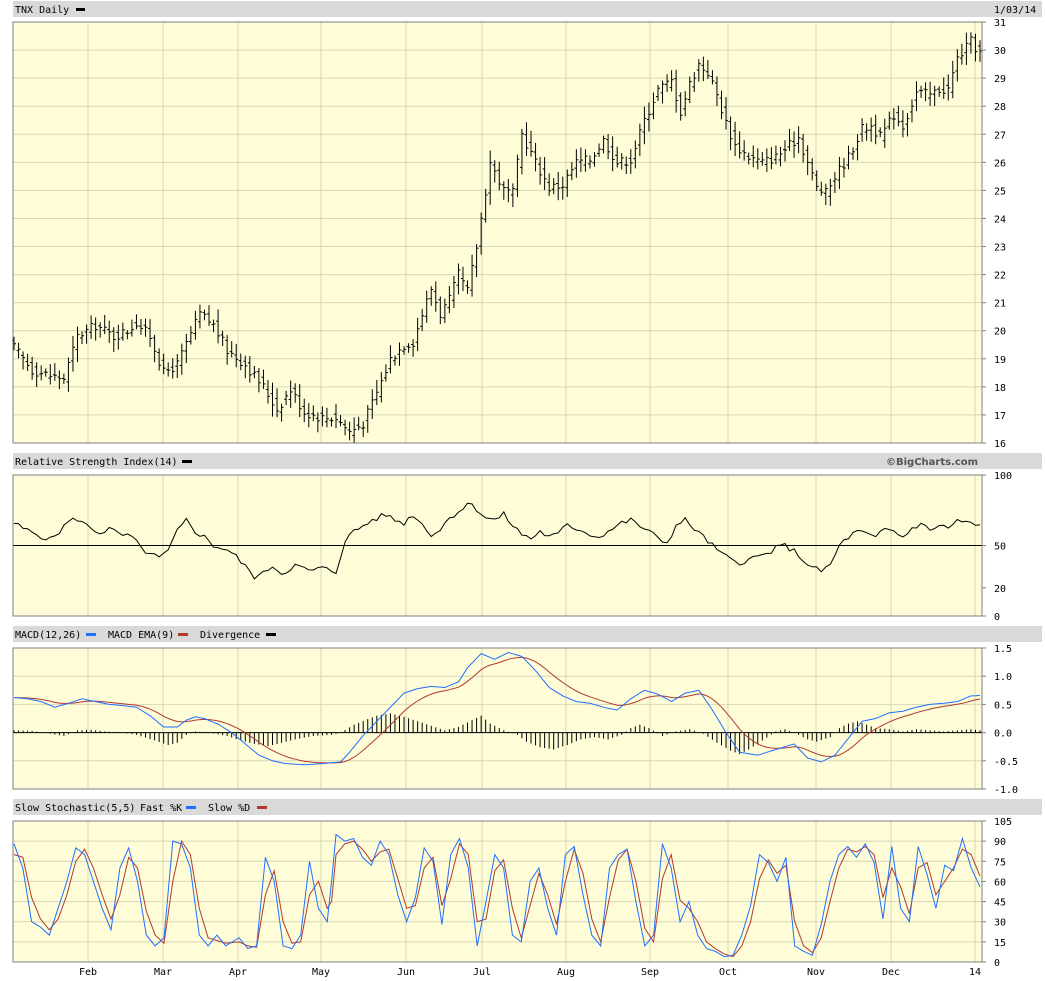 The width and height of the screenshot is (1045, 981). Describe the element at coordinates (482, 972) in the screenshot. I see `x-tick-label: Jul` at that location.